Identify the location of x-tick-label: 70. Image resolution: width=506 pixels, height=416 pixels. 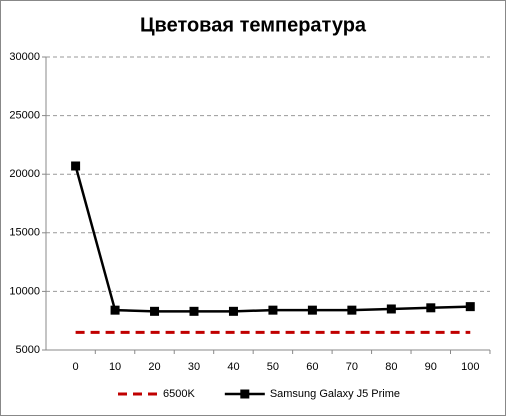
(352, 367).